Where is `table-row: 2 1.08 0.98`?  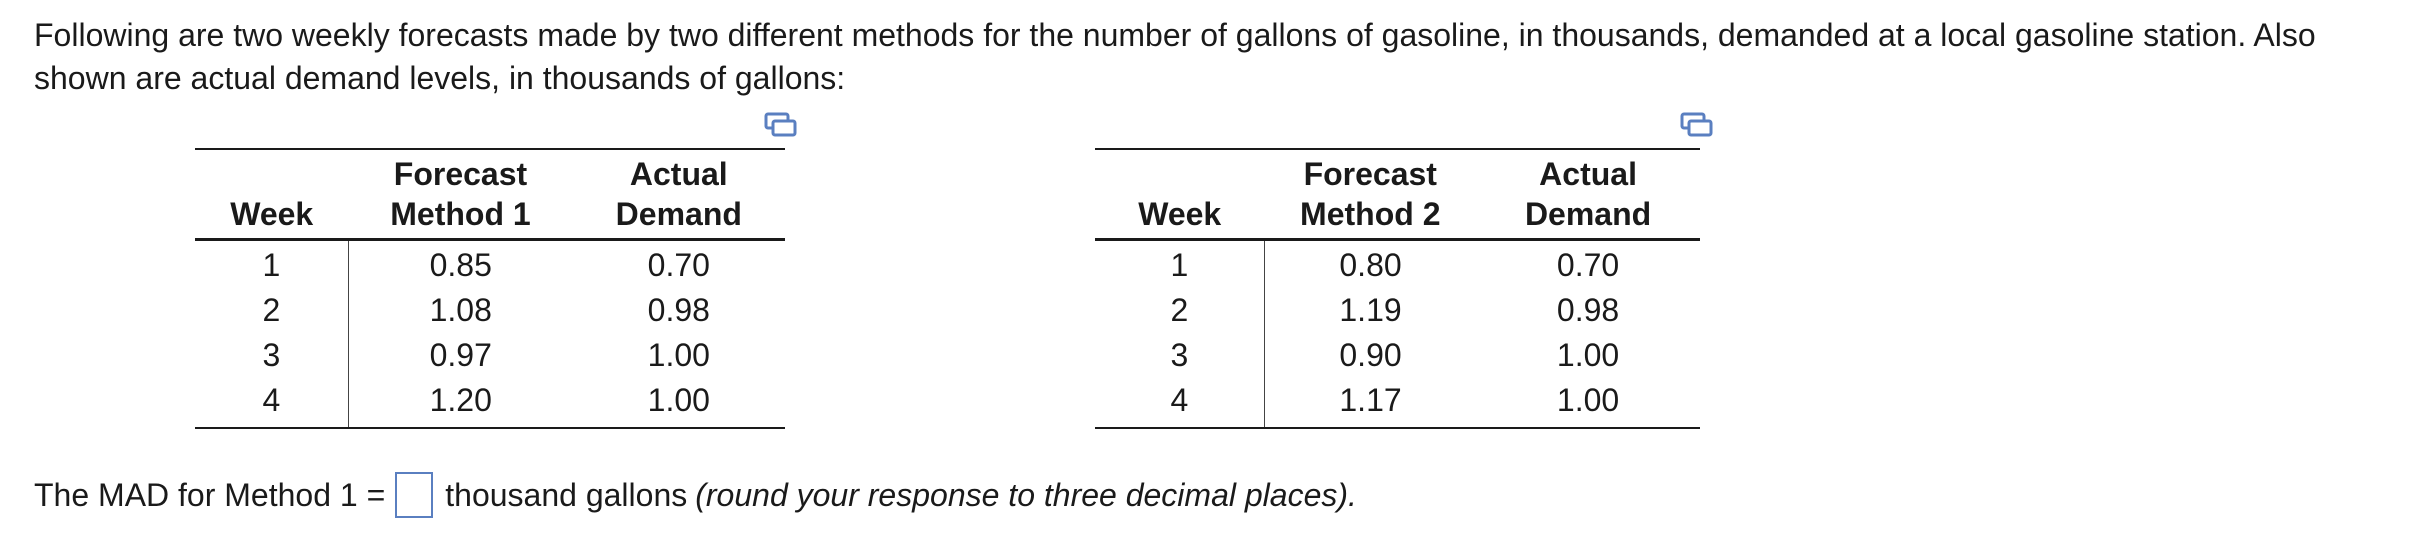
table-row: 2 1.08 0.98 is located at coordinates (490, 310).